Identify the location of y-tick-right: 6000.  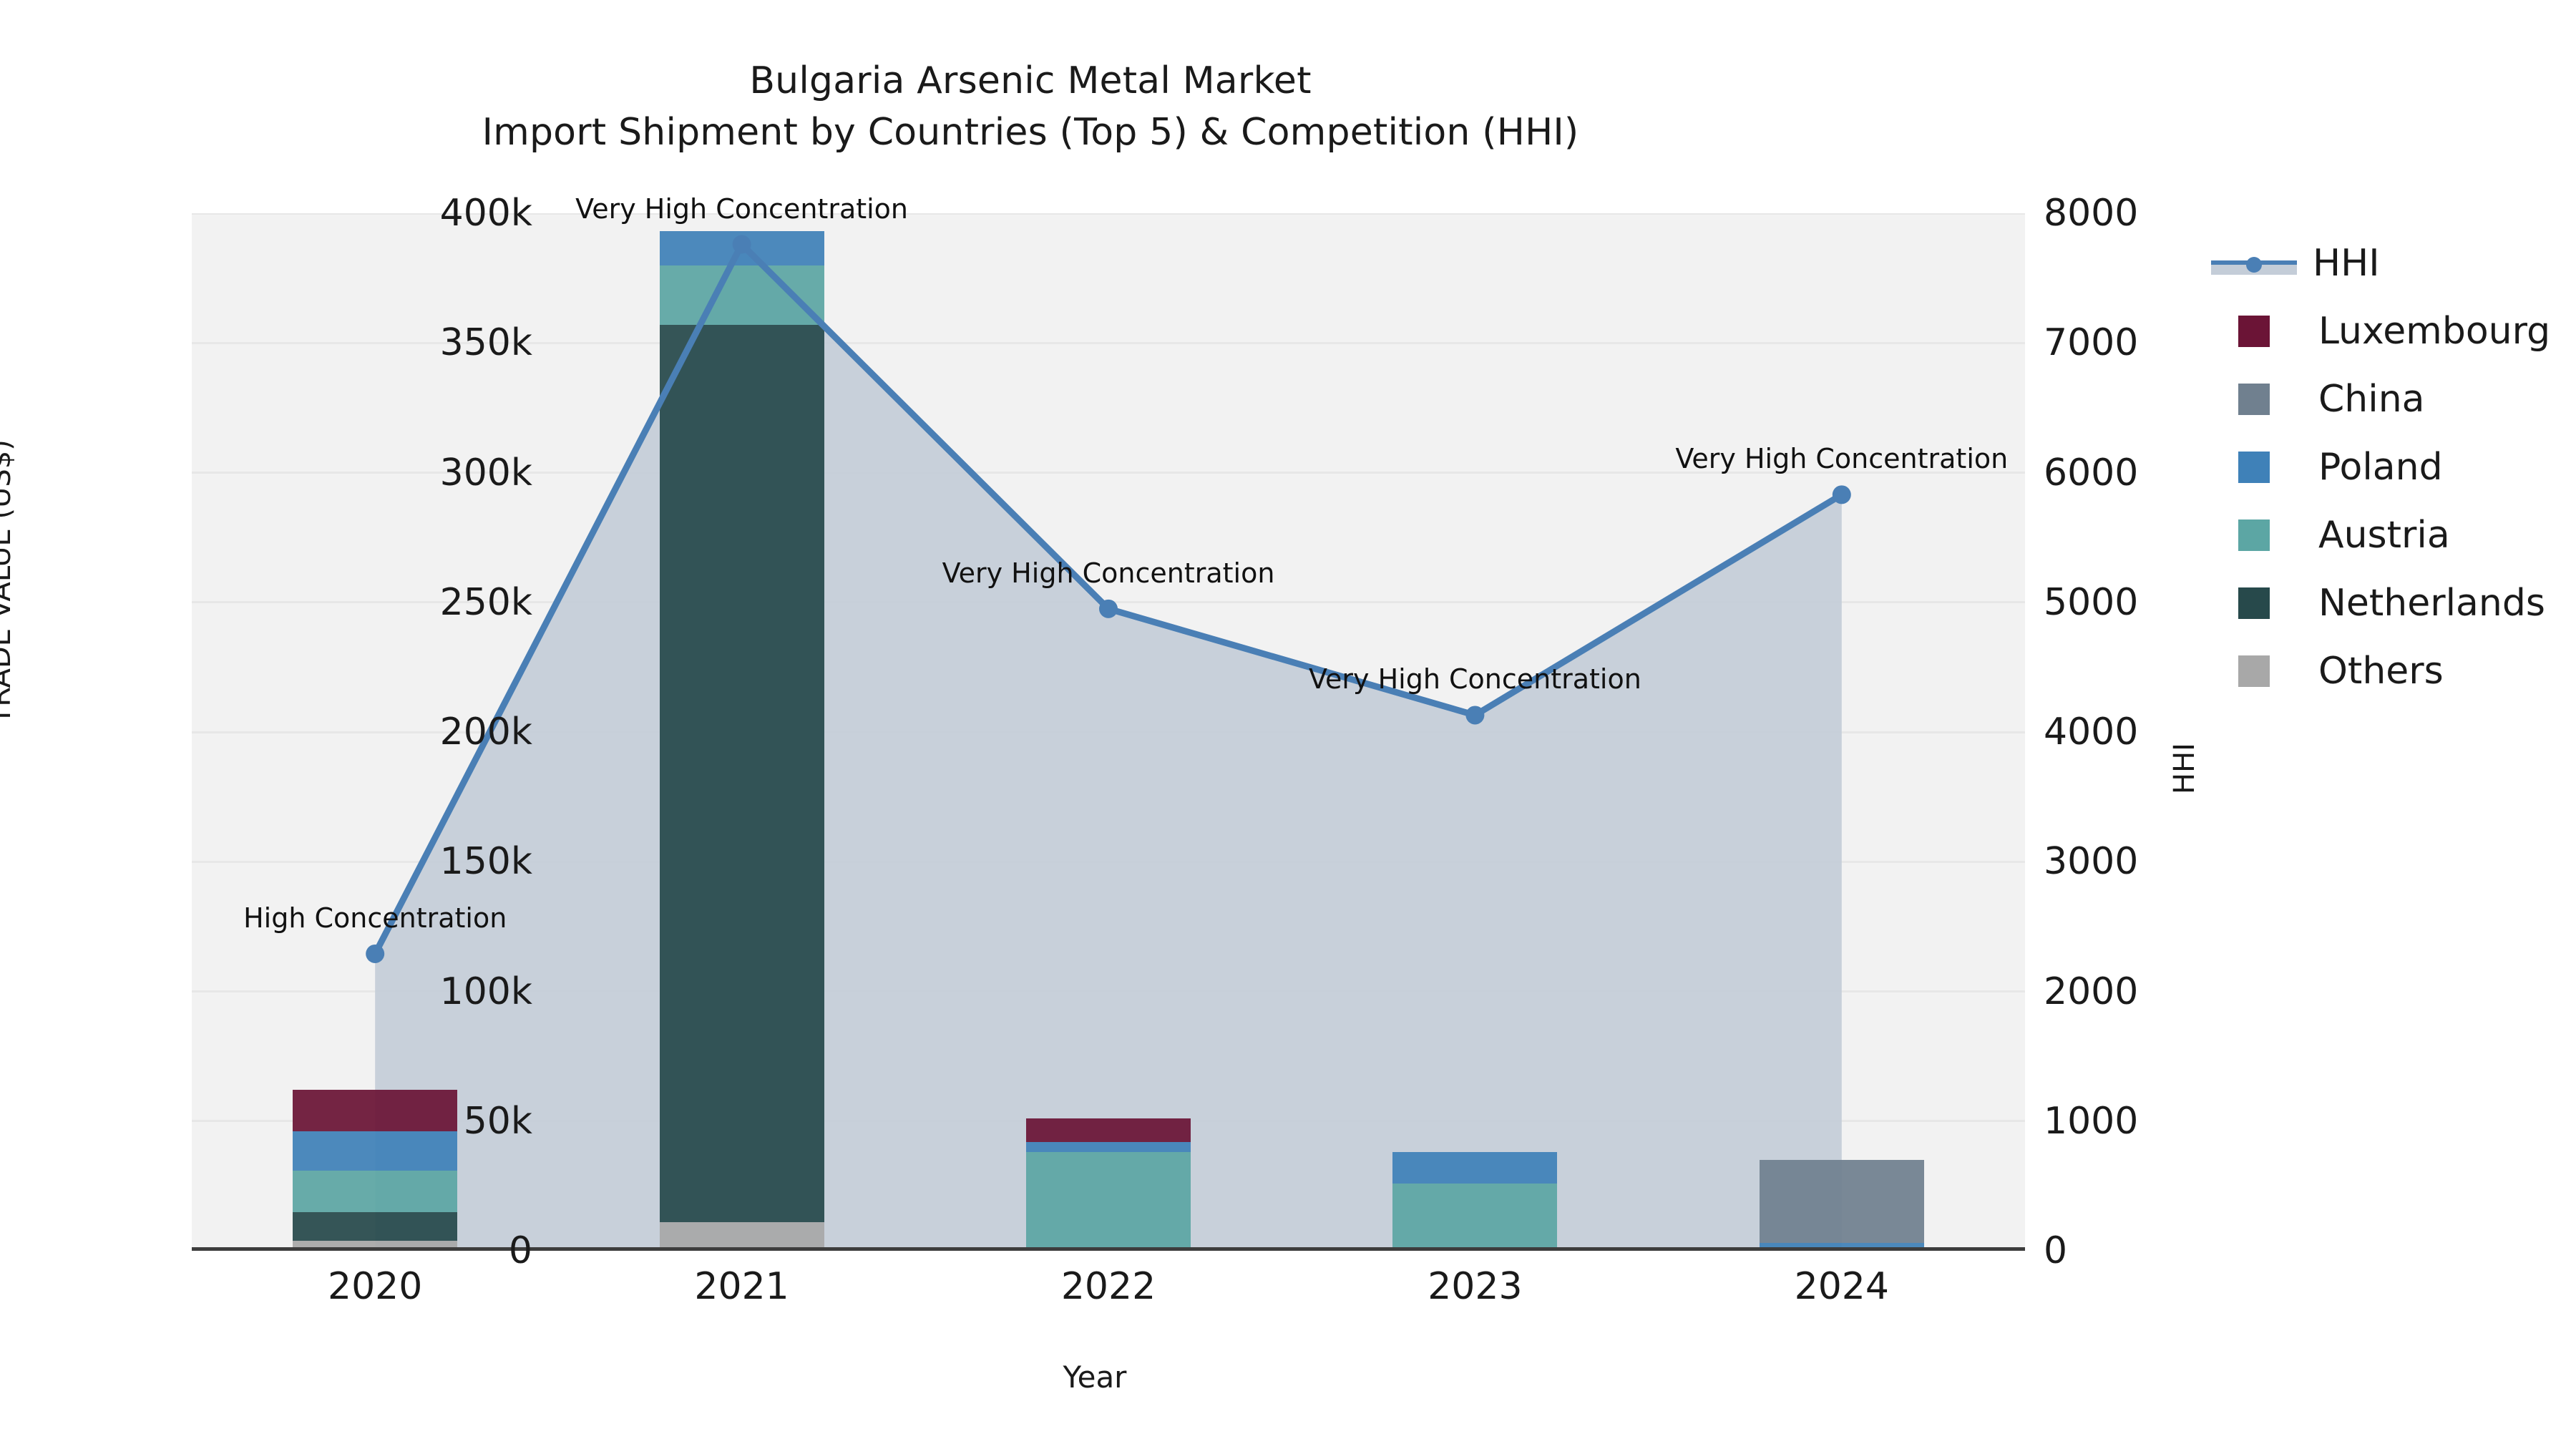
(2091, 472).